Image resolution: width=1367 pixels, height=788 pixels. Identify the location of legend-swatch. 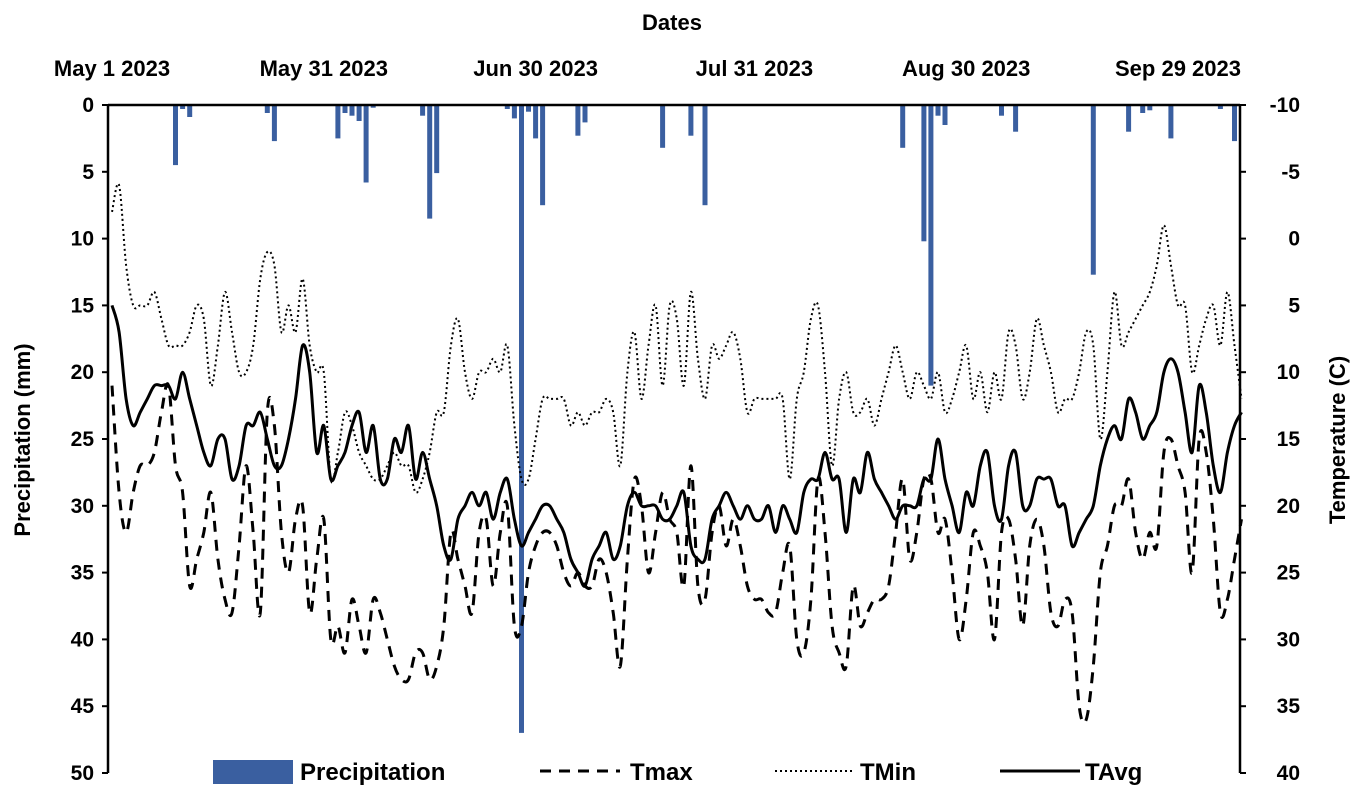
(253, 772).